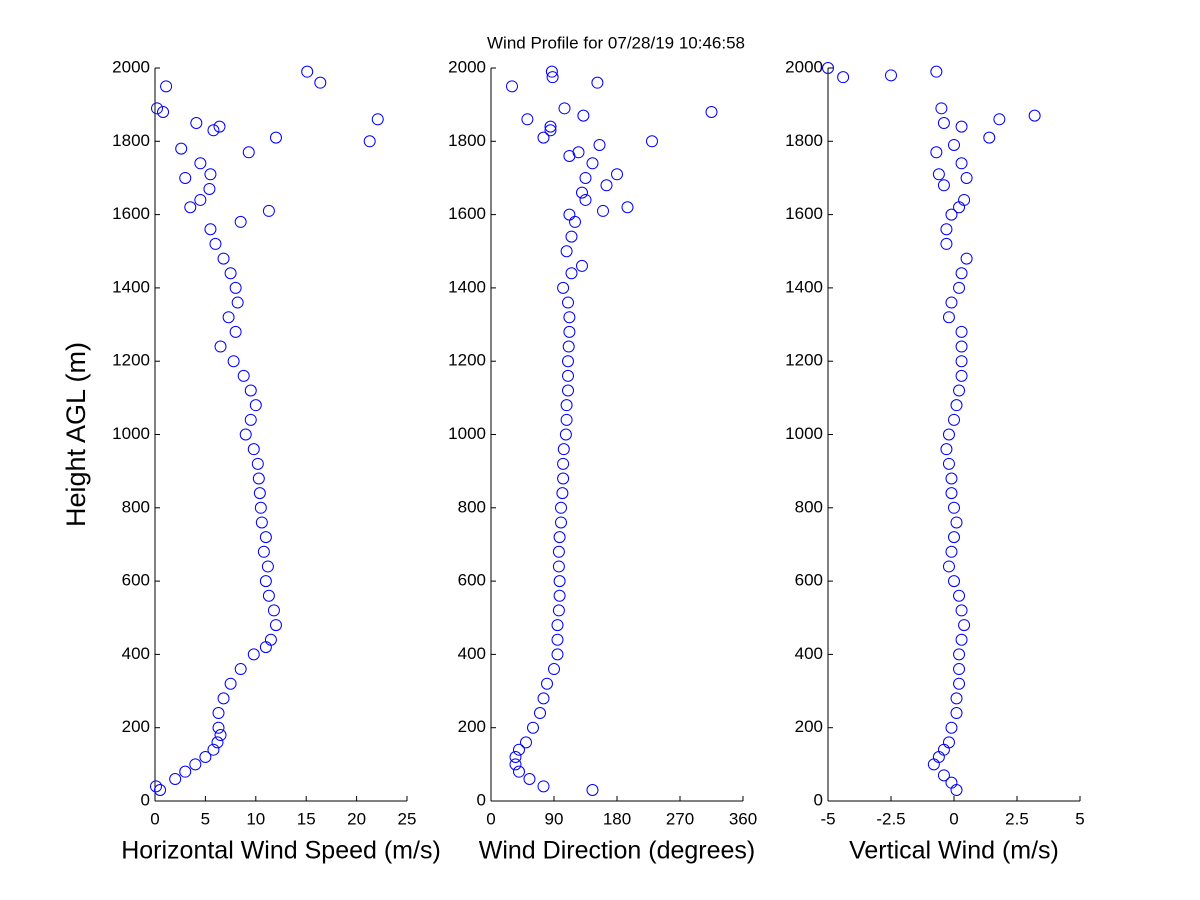  What do you see at coordinates (281, 851) in the screenshot?
I see `x-axis-label: Horizontal Wind Speed (m/s)` at bounding box center [281, 851].